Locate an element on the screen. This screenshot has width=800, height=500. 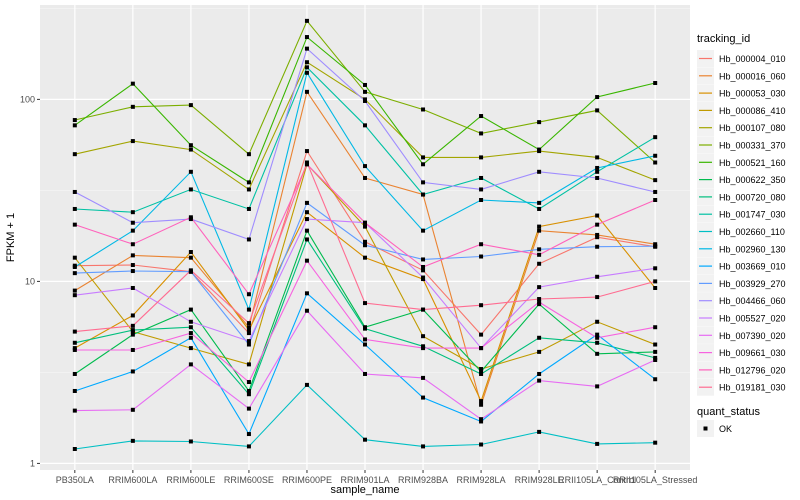
y-tick-label: 100 is located at coordinates (27, 99).